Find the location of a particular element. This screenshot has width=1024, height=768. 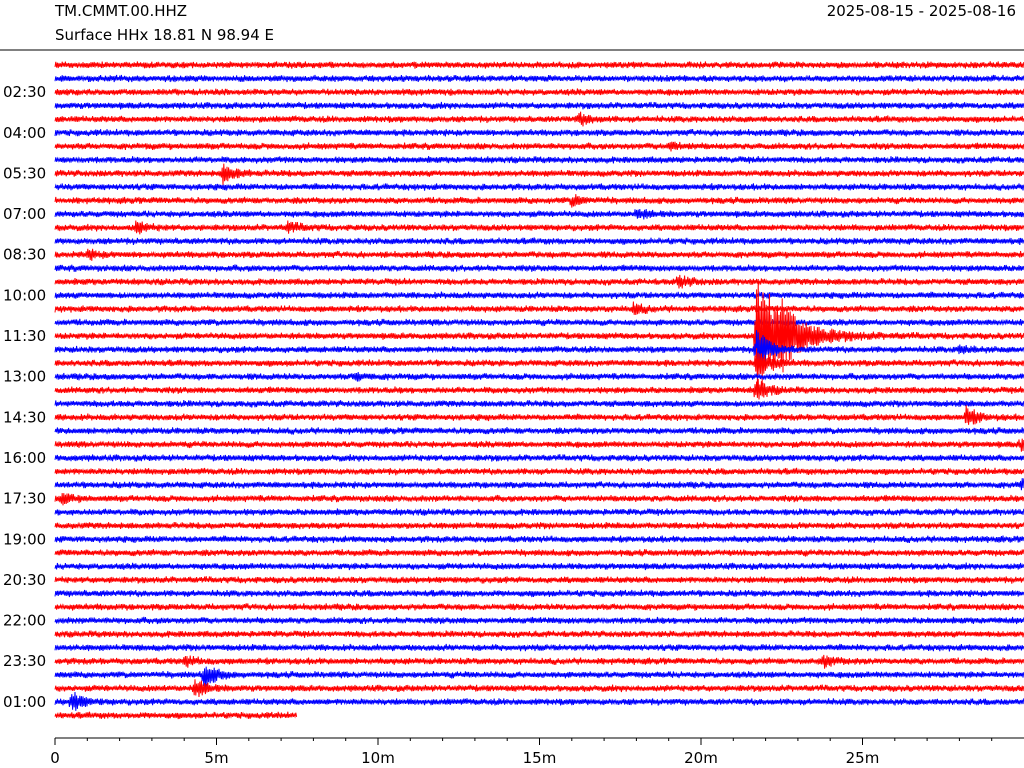

y-tick-label: 13:00 is located at coordinates (24, 377).